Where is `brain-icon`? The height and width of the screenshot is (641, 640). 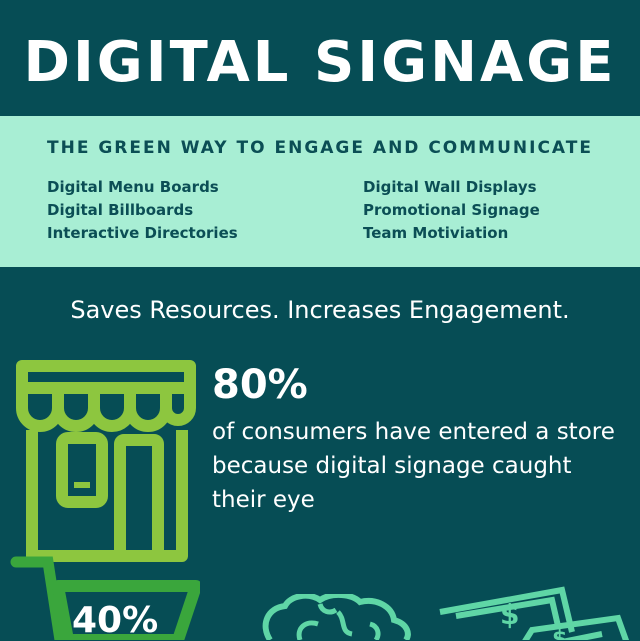
brain-icon is located at coordinates (336, 617).